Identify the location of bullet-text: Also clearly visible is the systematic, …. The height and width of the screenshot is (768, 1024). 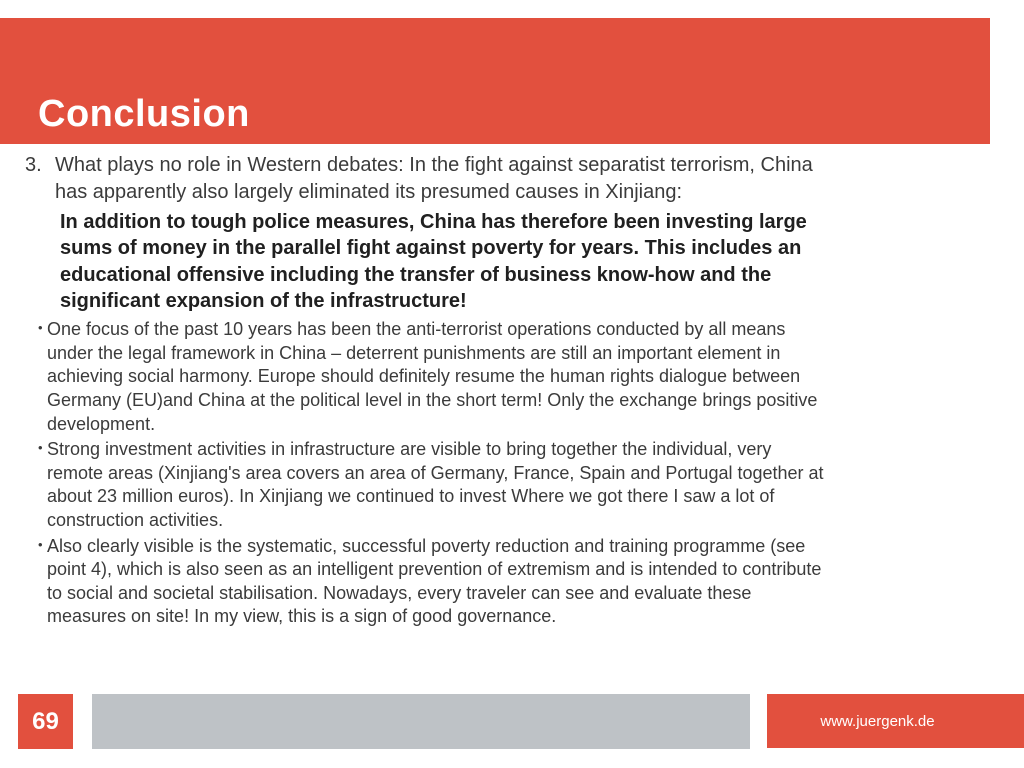
(434, 581).